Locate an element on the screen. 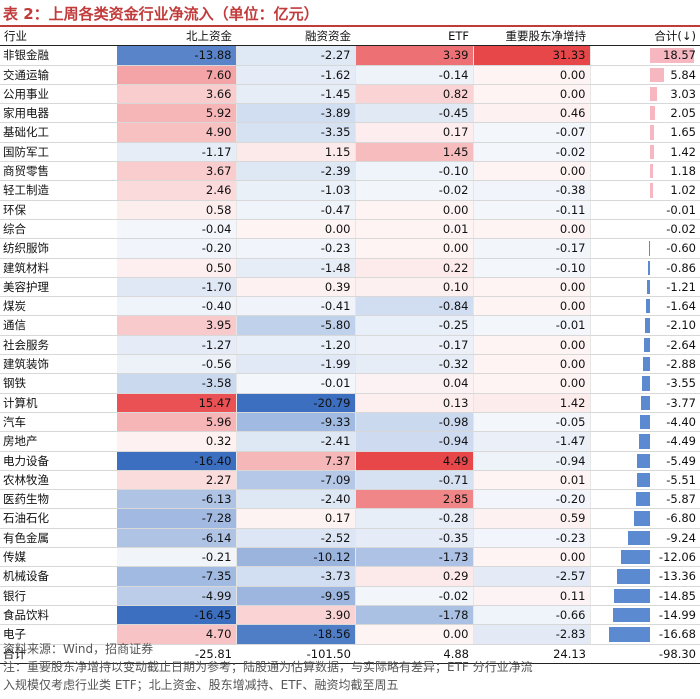 This screenshot has height=699, width=700. header-etf: ETF is located at coordinates (414, 37).